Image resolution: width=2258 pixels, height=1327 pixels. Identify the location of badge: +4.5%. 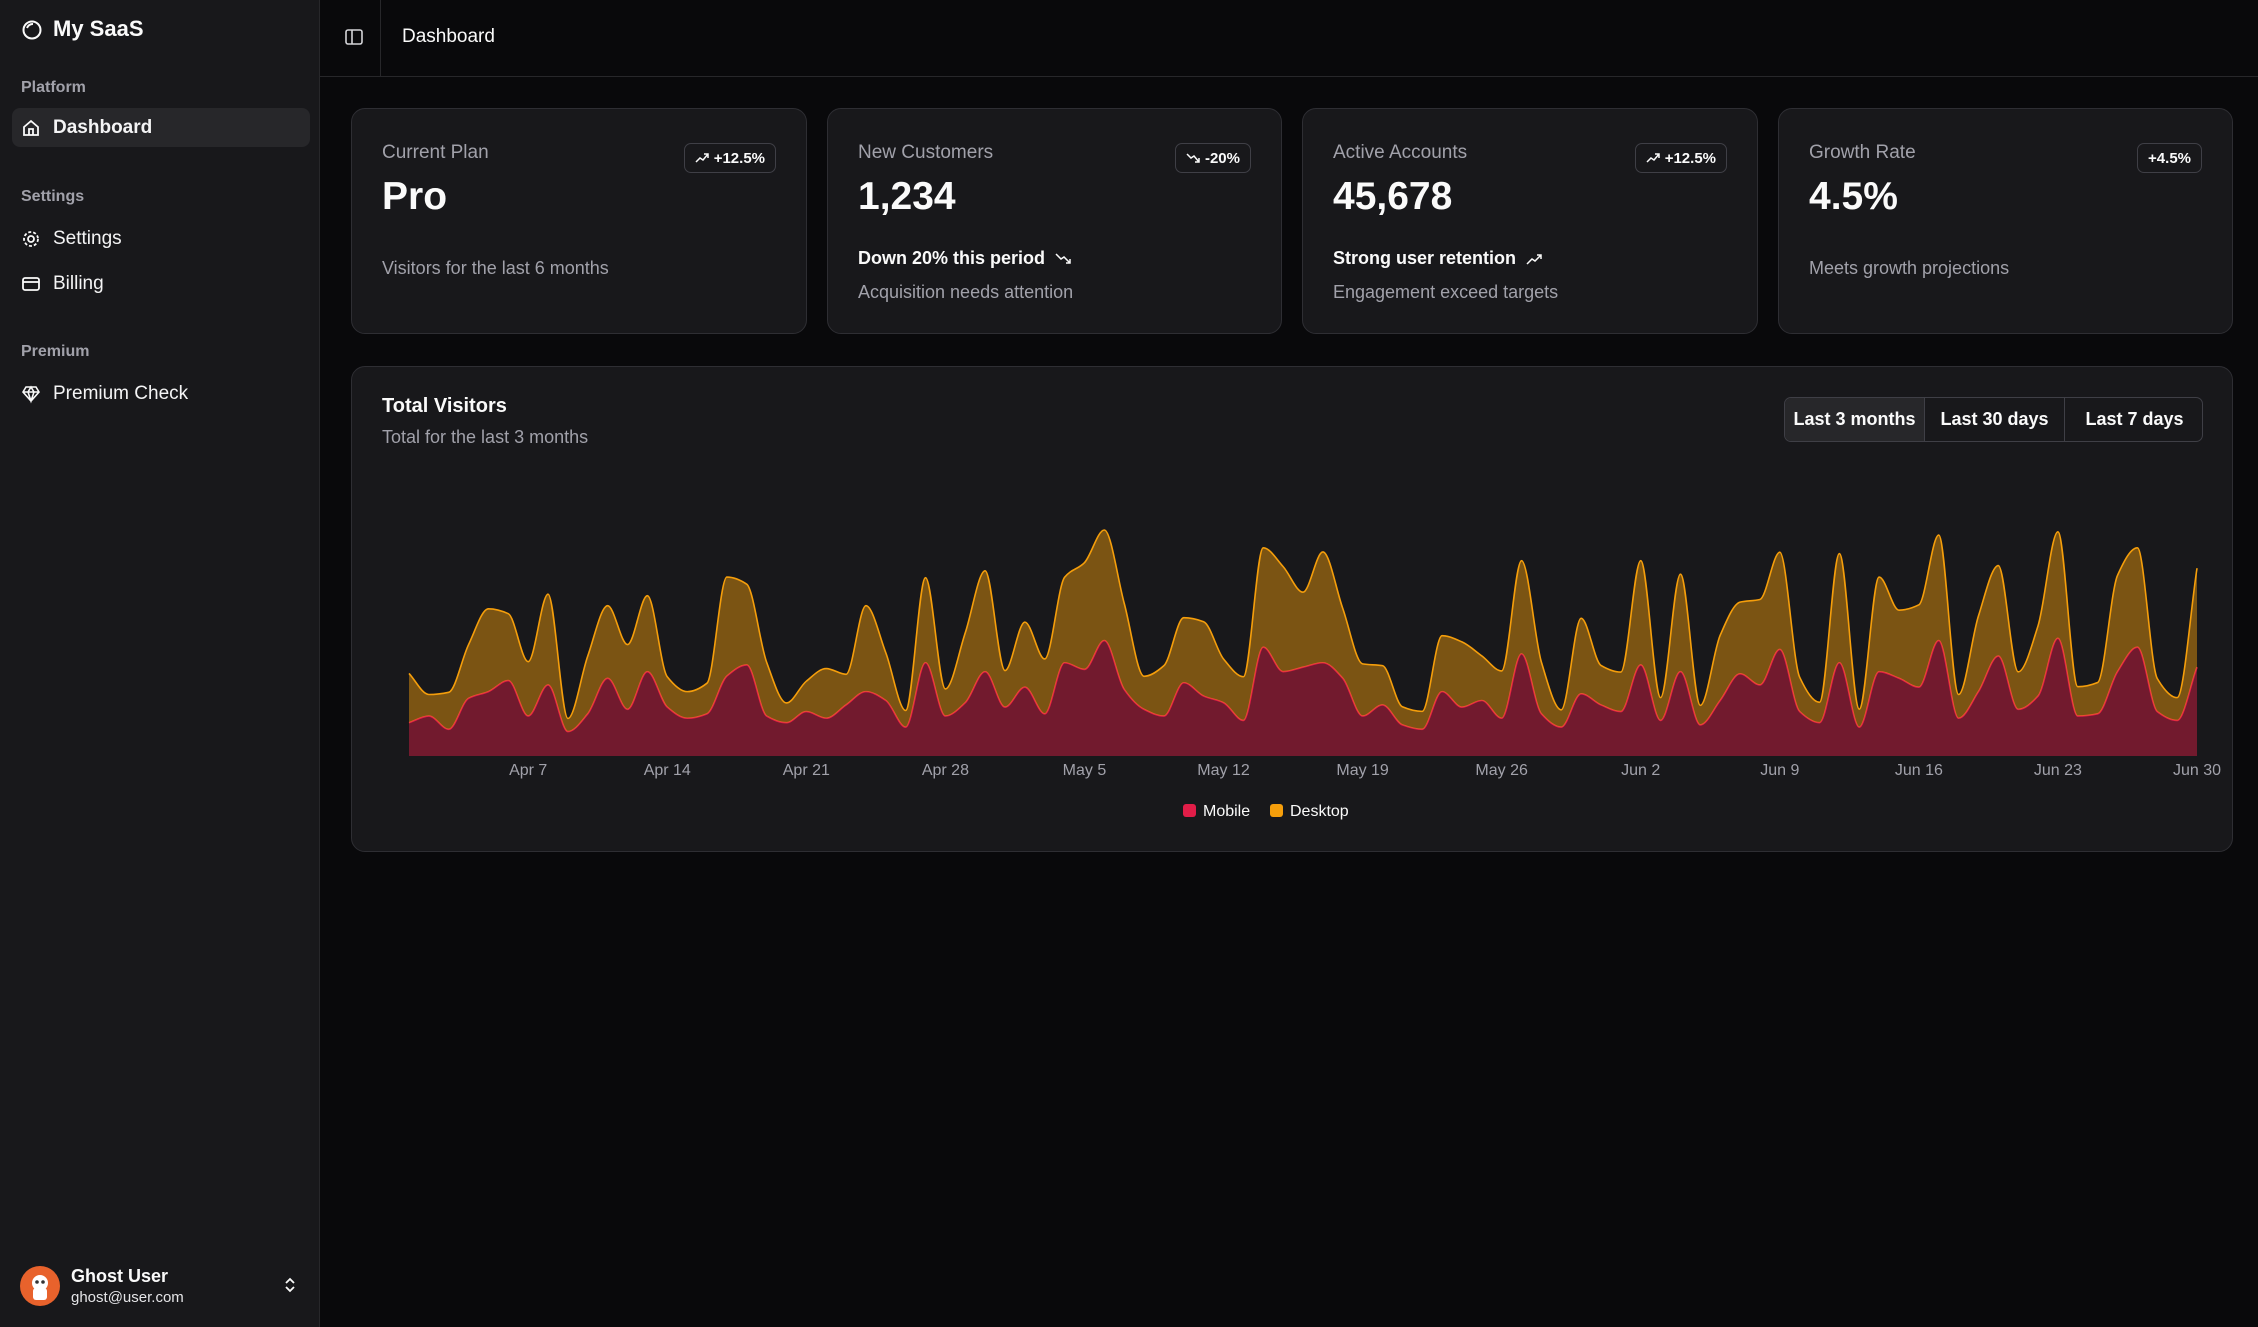
(2169, 158).